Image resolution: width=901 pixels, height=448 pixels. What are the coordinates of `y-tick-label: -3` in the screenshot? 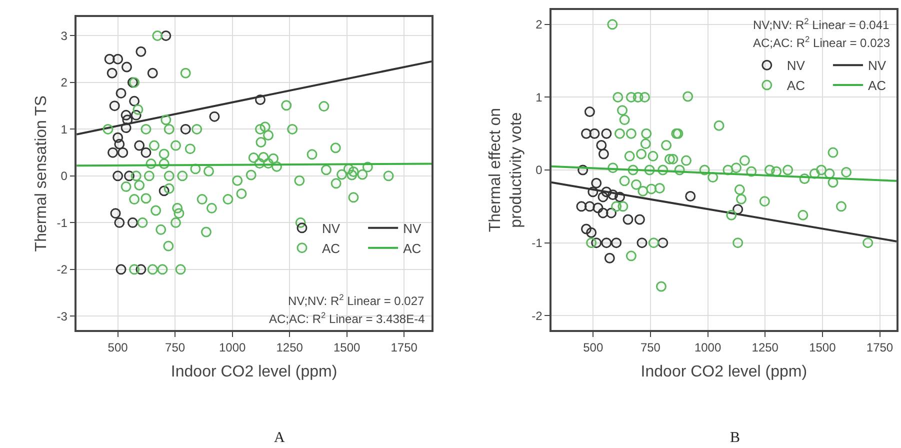 It's located at (62, 316).